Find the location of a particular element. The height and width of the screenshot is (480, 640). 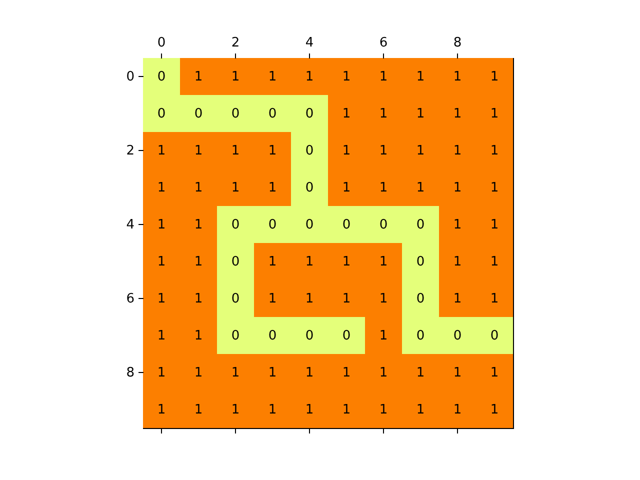

x-tick-label: 4 is located at coordinates (309, 43).